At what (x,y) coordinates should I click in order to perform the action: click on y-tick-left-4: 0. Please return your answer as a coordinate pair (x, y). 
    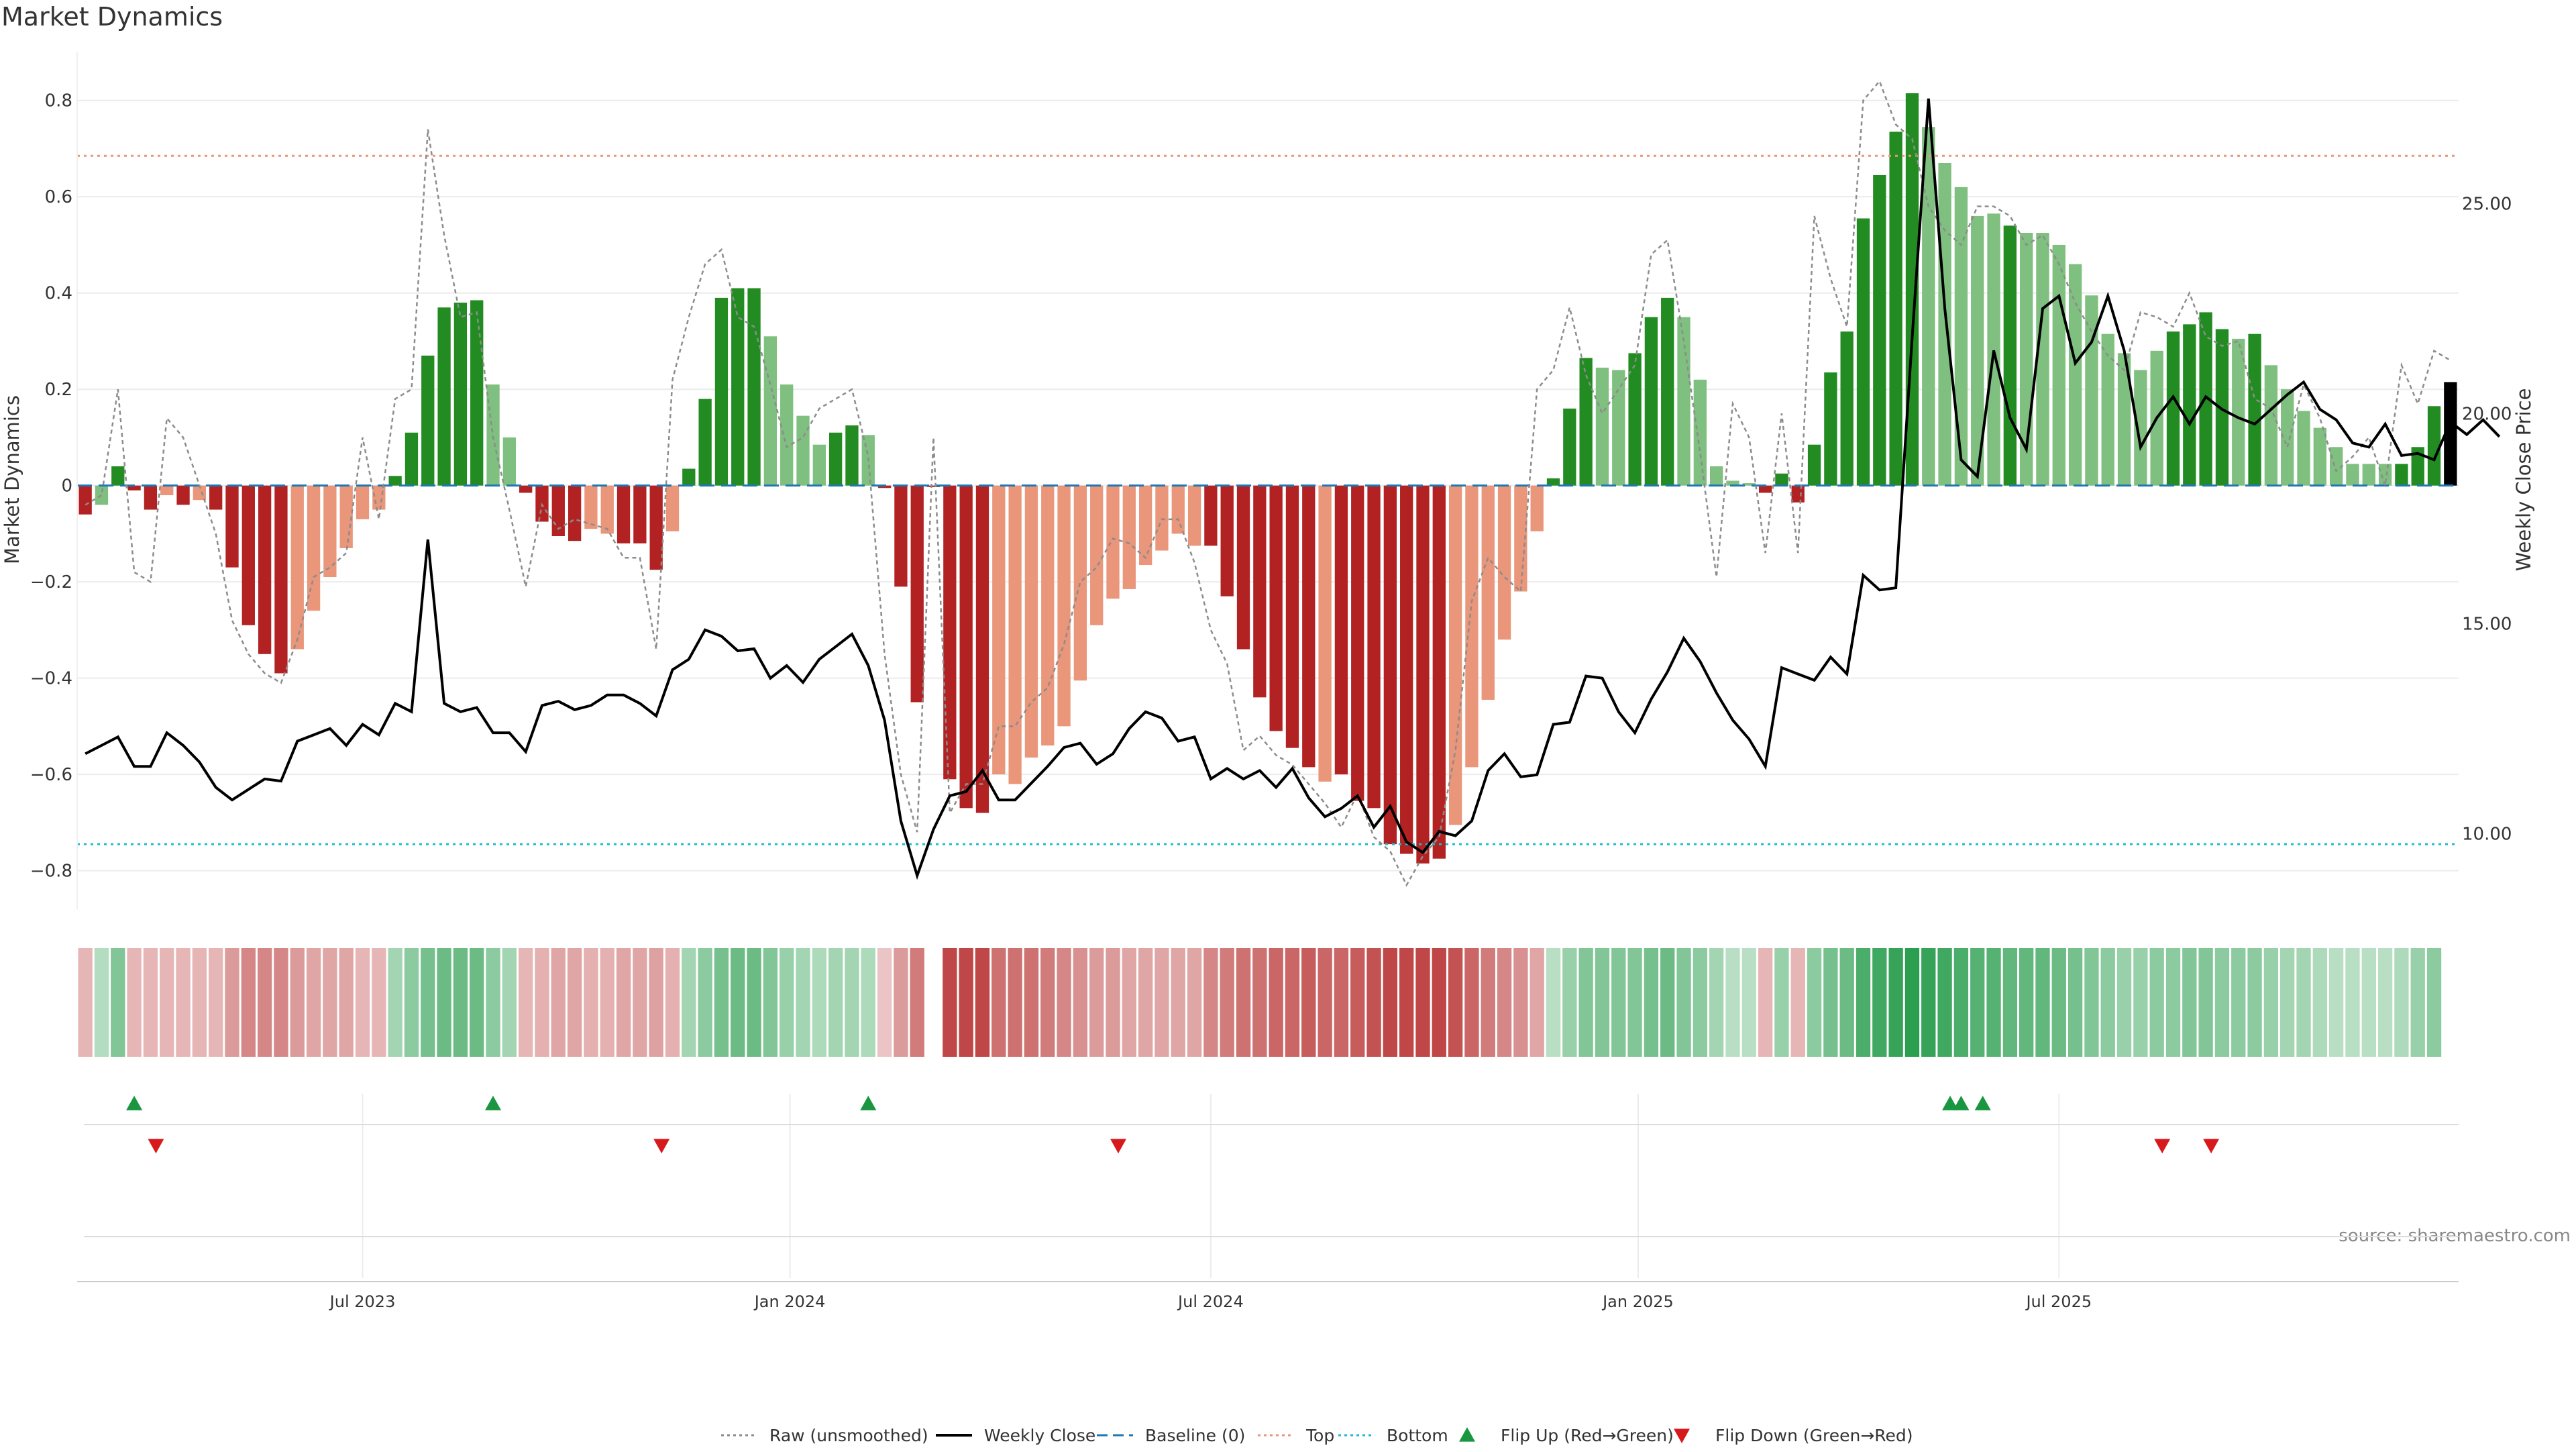
    Looking at the image, I should click on (66, 487).